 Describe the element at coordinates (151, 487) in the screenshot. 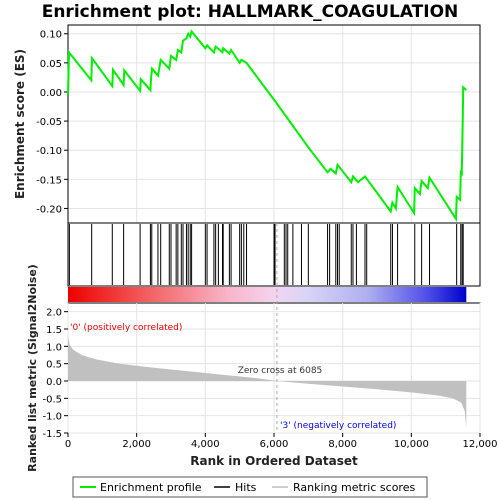

I see `legend-label-enrichment-profile: Enrichment profile` at that location.